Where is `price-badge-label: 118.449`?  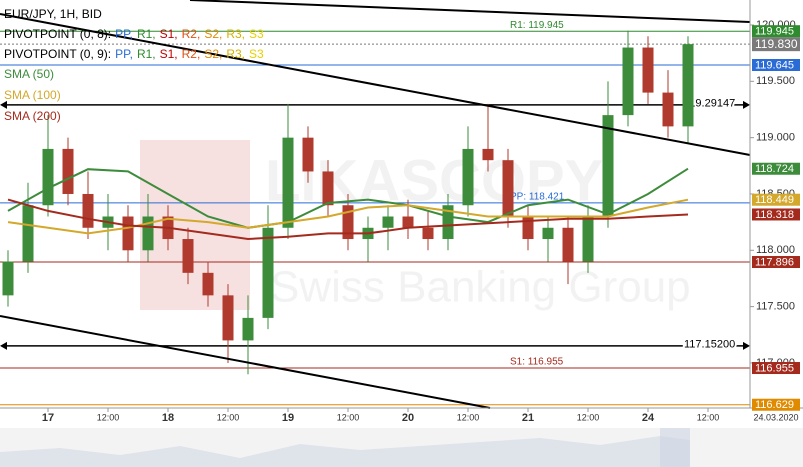
price-badge-label: 118.449 is located at coordinates (774, 200).